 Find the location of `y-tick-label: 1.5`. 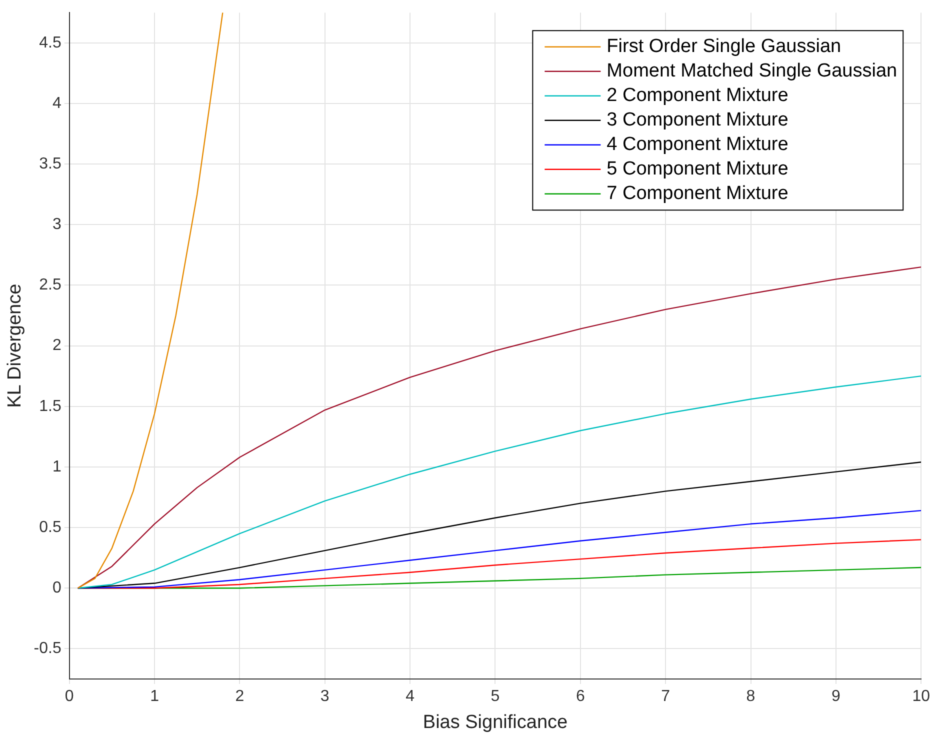

y-tick-label: 1.5 is located at coordinates (50, 406).